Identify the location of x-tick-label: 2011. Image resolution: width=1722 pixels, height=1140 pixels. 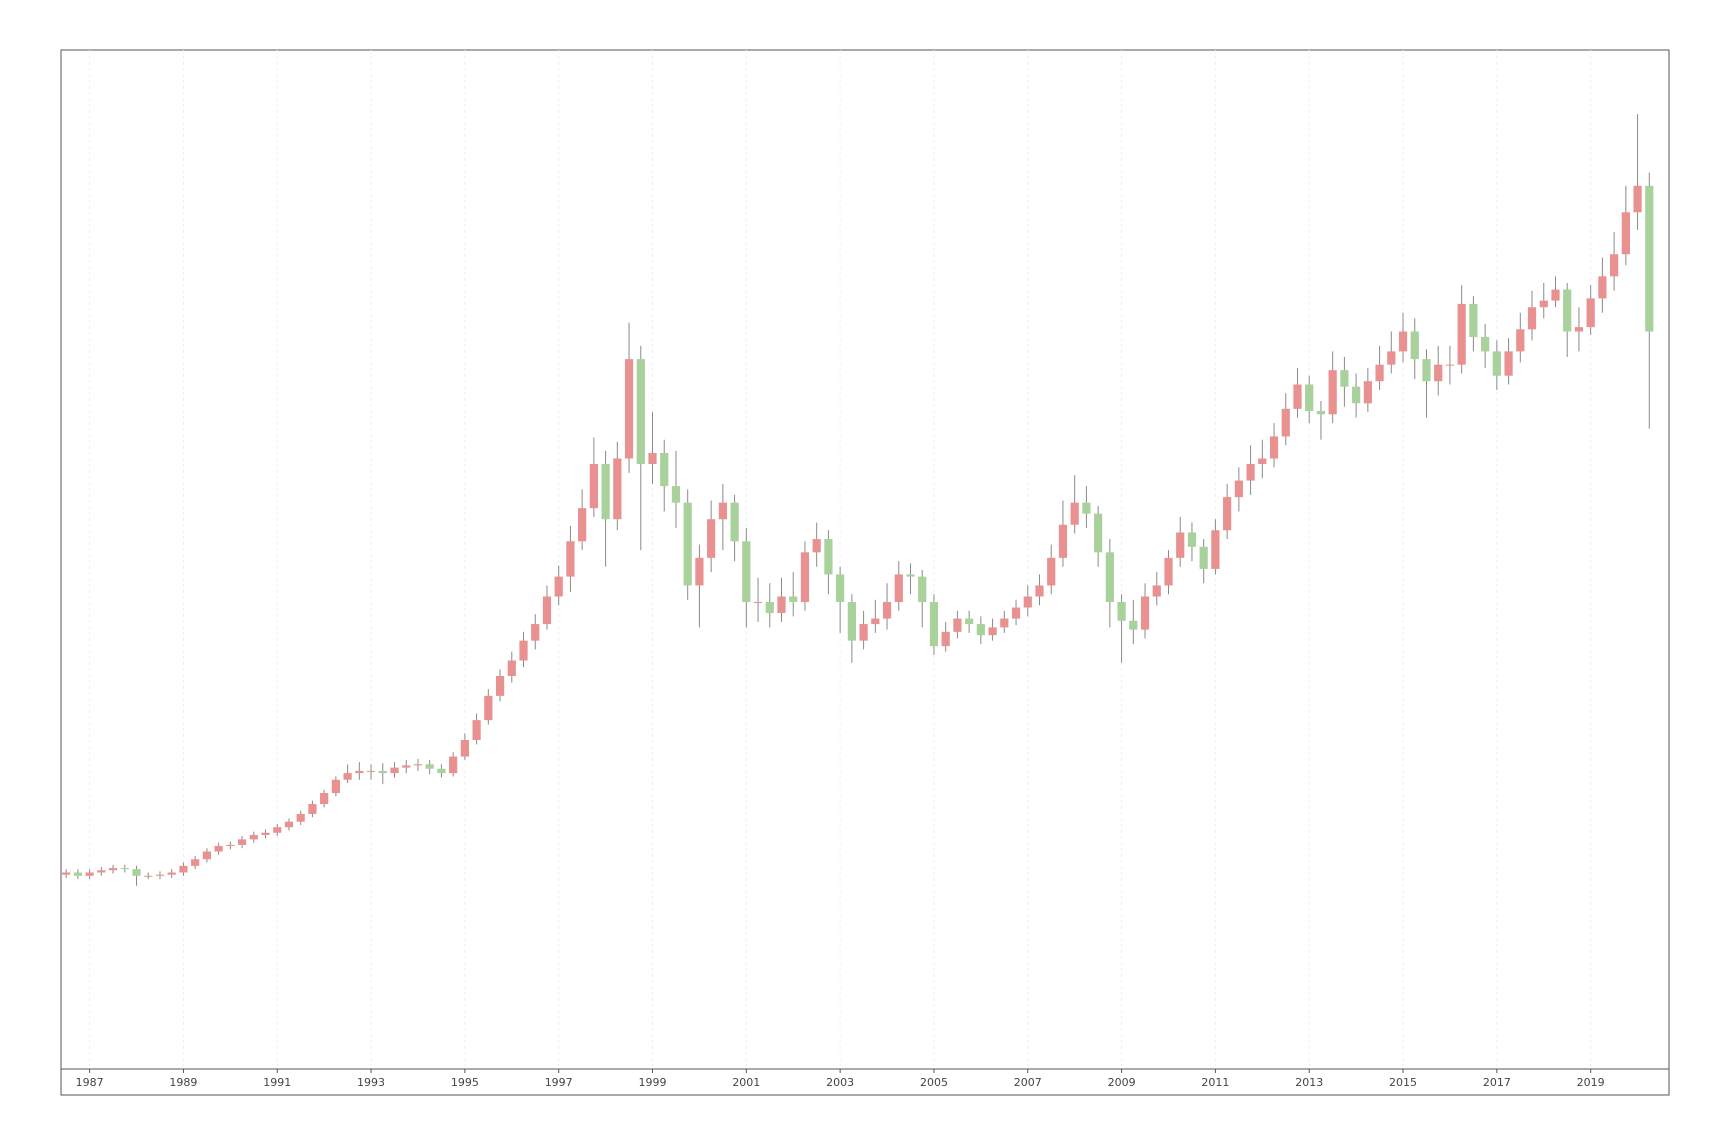
(1215, 1082).